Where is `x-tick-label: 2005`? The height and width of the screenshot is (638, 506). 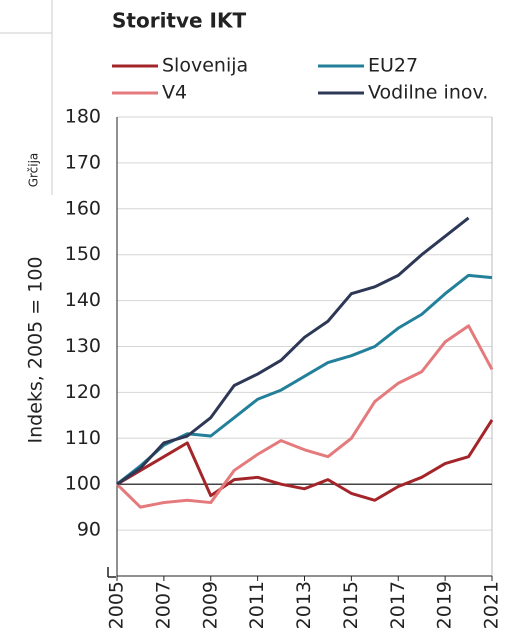
x-tick-label: 2005 is located at coordinates (117, 605).